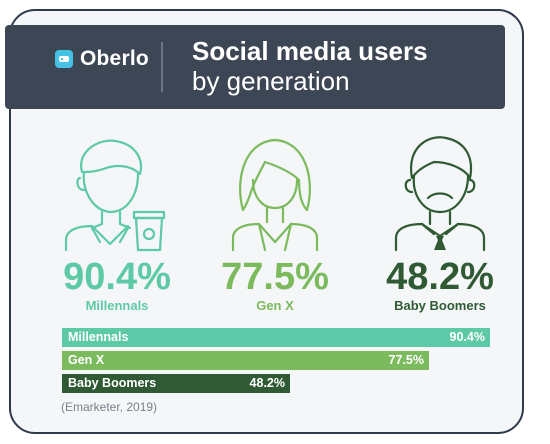  What do you see at coordinates (276, 337) in the screenshot?
I see `millennials-bar: Millennals 90.4%` at bounding box center [276, 337].